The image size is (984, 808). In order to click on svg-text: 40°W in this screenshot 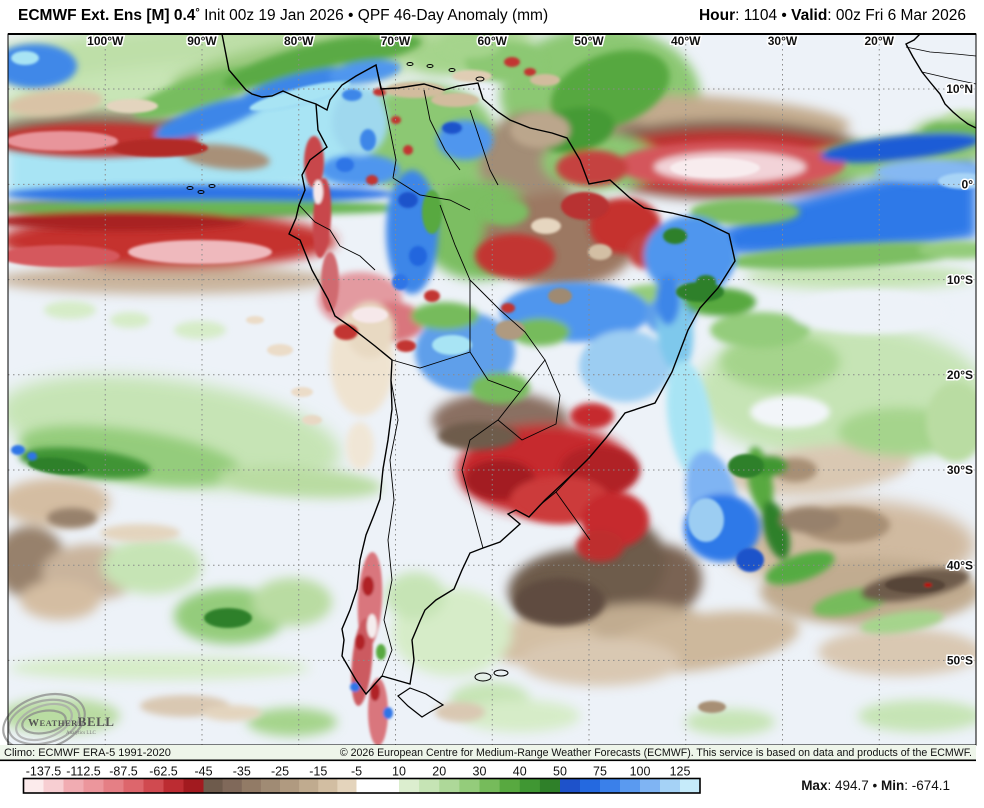, I will do `click(686, 41)`.